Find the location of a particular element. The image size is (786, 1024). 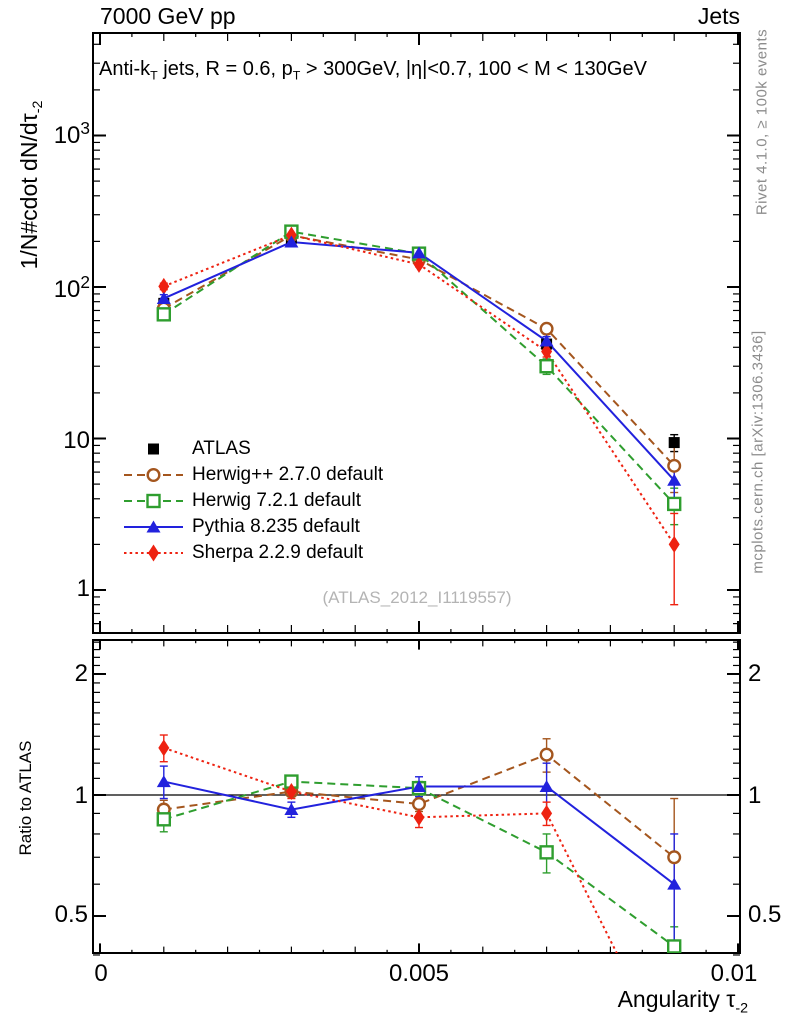

legend-label-pythia: Pythia 8.235 default is located at coordinates (276, 526).